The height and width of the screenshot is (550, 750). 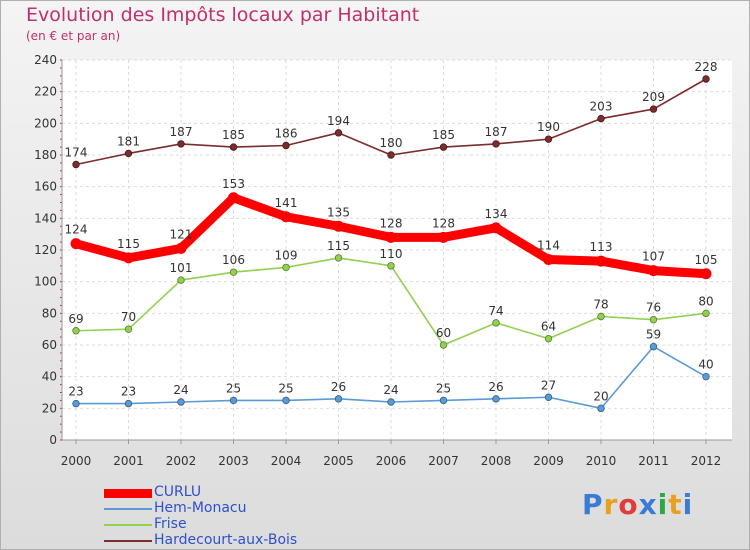 What do you see at coordinates (338, 461) in the screenshot?
I see `x-tick-label: 2005` at bounding box center [338, 461].